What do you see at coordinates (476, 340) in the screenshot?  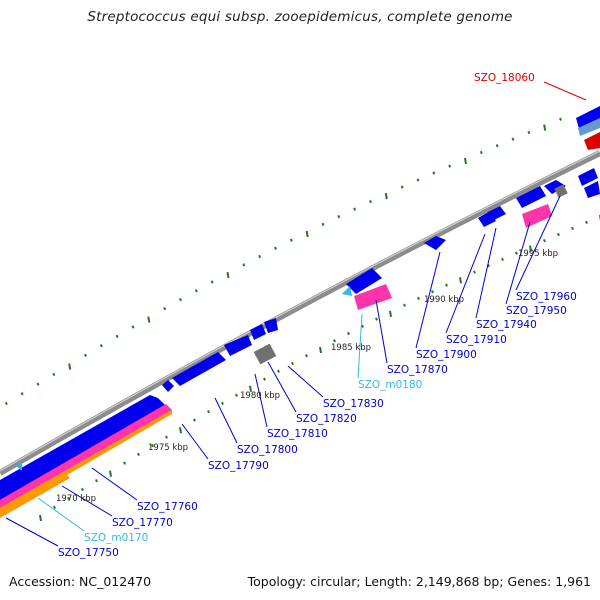 I see `feature-label: SZO_17910` at bounding box center [476, 340].